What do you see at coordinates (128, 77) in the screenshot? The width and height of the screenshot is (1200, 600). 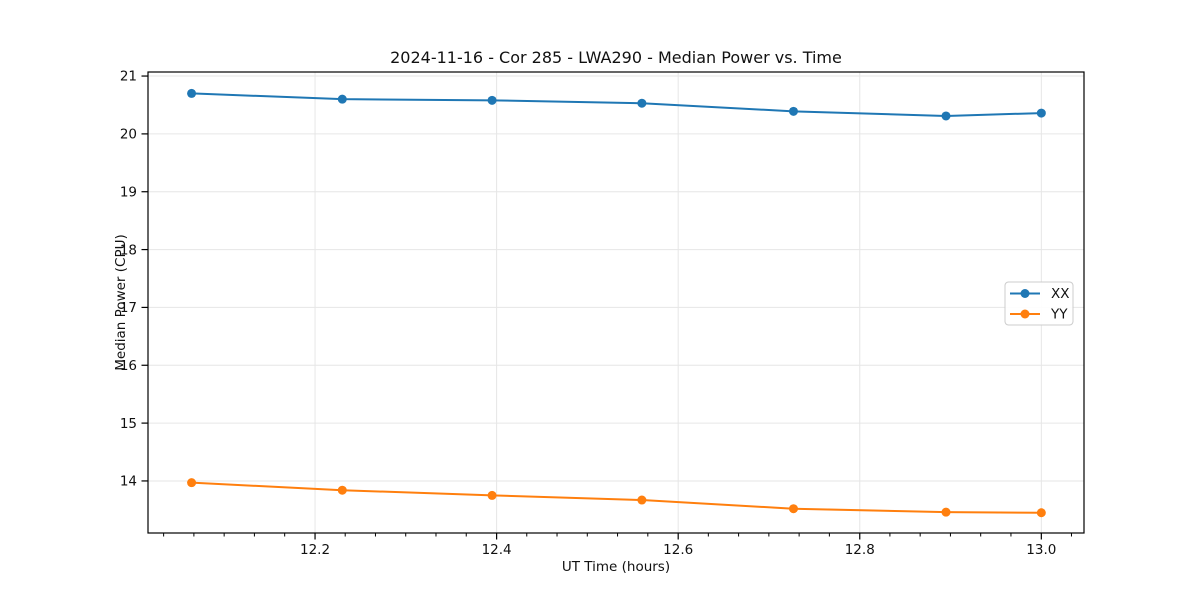 I see `y-tick-label: 21` at bounding box center [128, 77].